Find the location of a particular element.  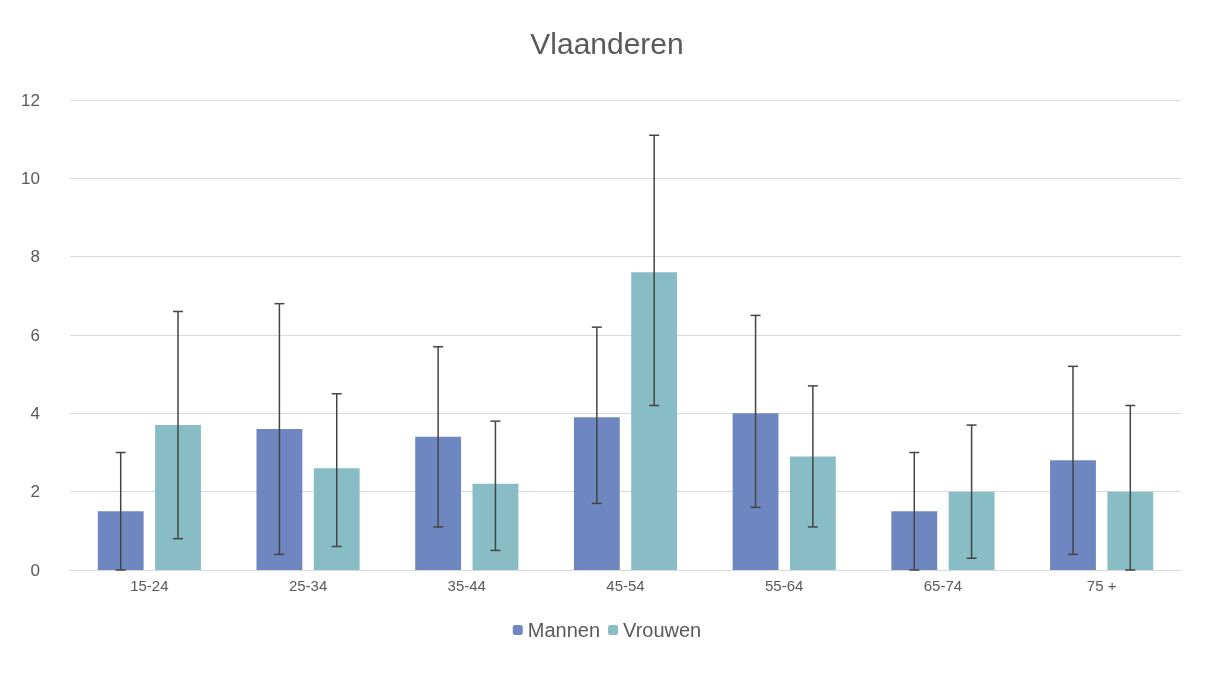

x-tick-label: 65-74 is located at coordinates (943, 585).